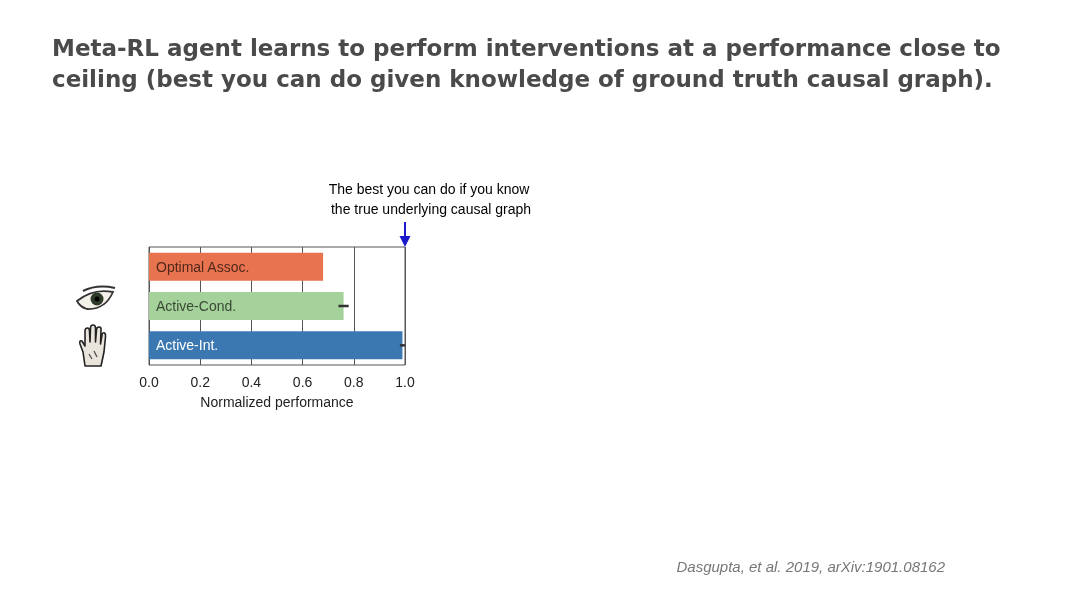 This screenshot has height=592, width=1080. What do you see at coordinates (405, 382) in the screenshot?
I see `x-tick-label: 1.0` at bounding box center [405, 382].